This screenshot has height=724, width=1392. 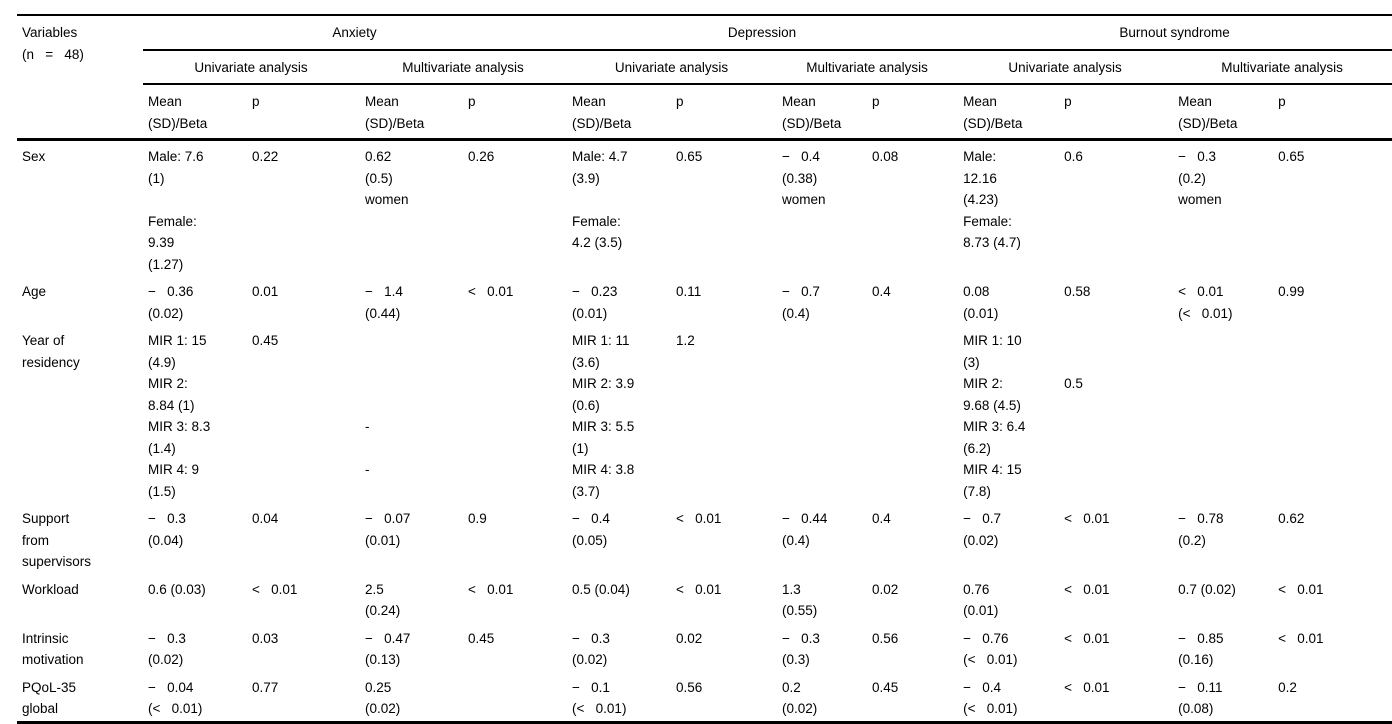 What do you see at coordinates (367, 448) in the screenshot?
I see `mean-sd-beta-cell: - -` at bounding box center [367, 448].